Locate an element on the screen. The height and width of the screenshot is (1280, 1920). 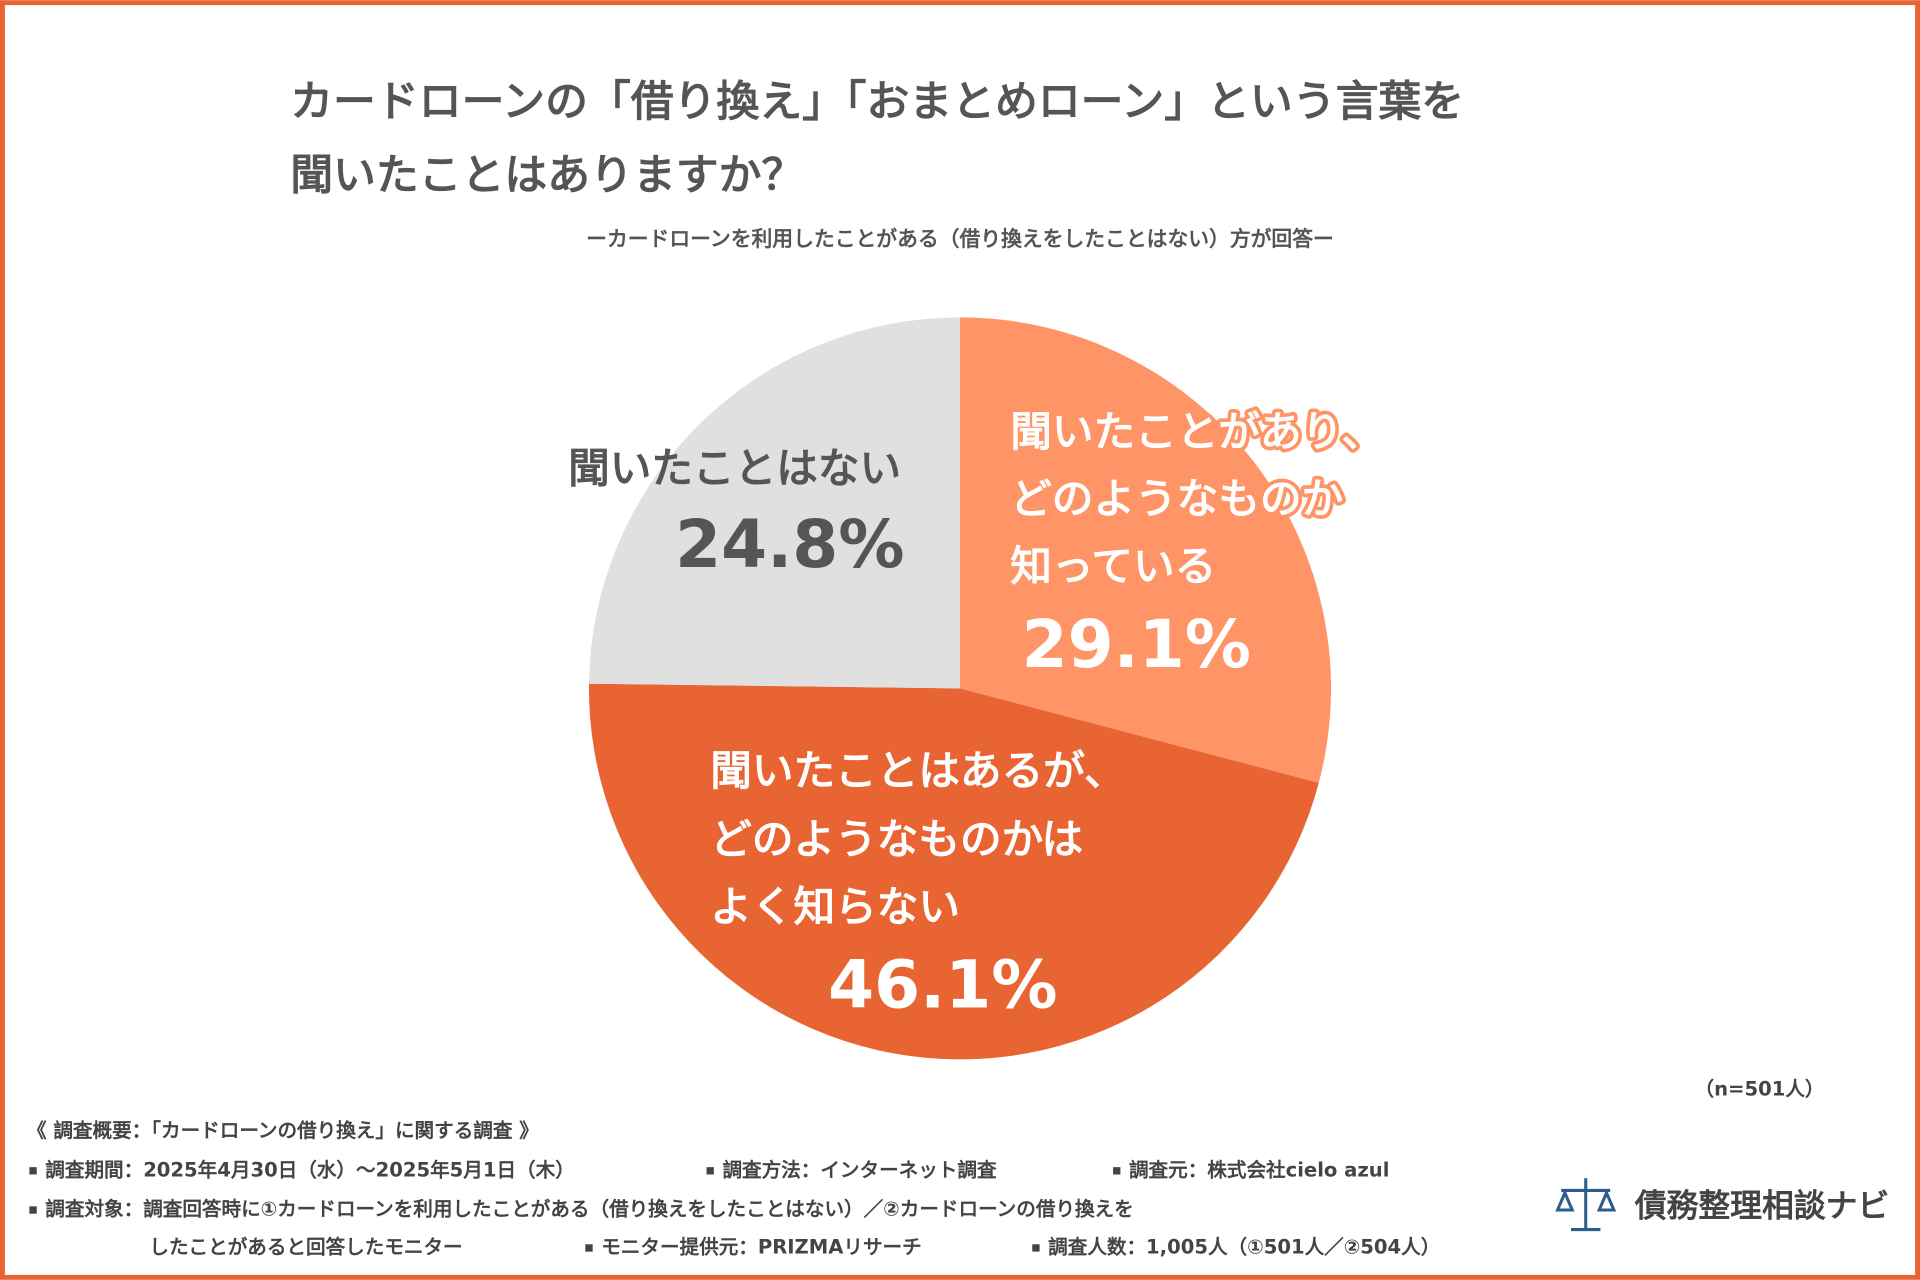
logo-icon is located at coordinates (1586, 1205).